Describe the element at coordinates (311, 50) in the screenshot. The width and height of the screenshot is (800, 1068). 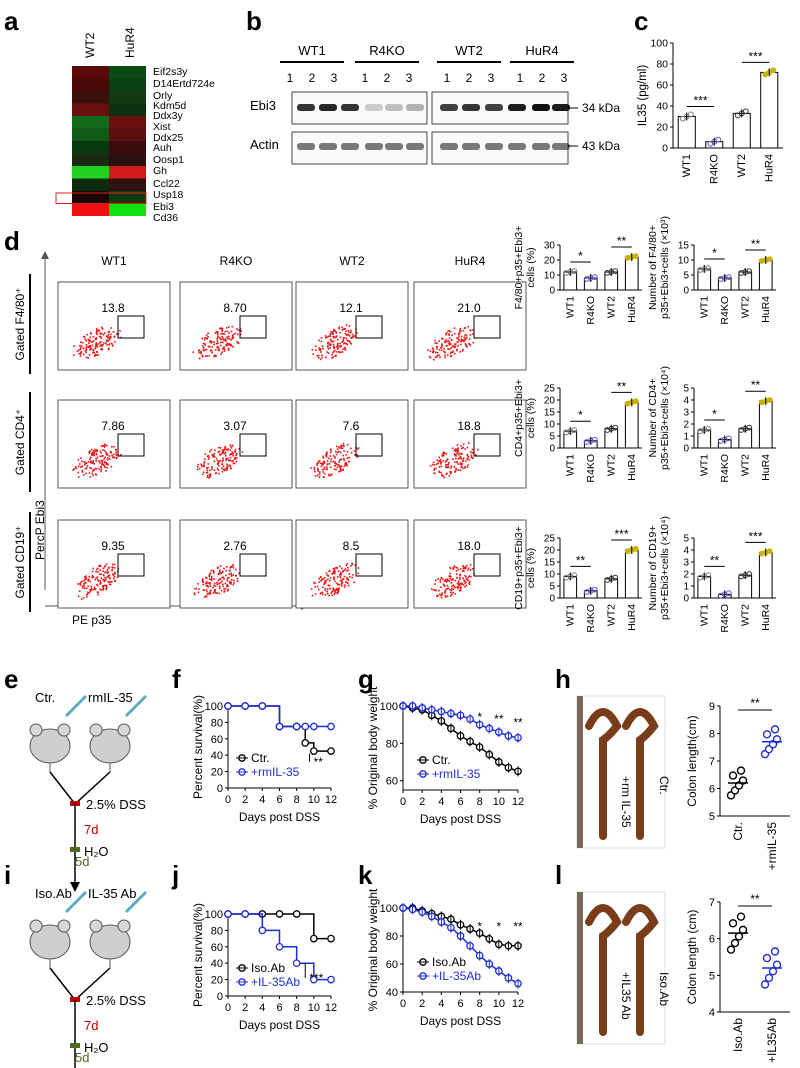
I see `blot-group-label: WT1` at that location.